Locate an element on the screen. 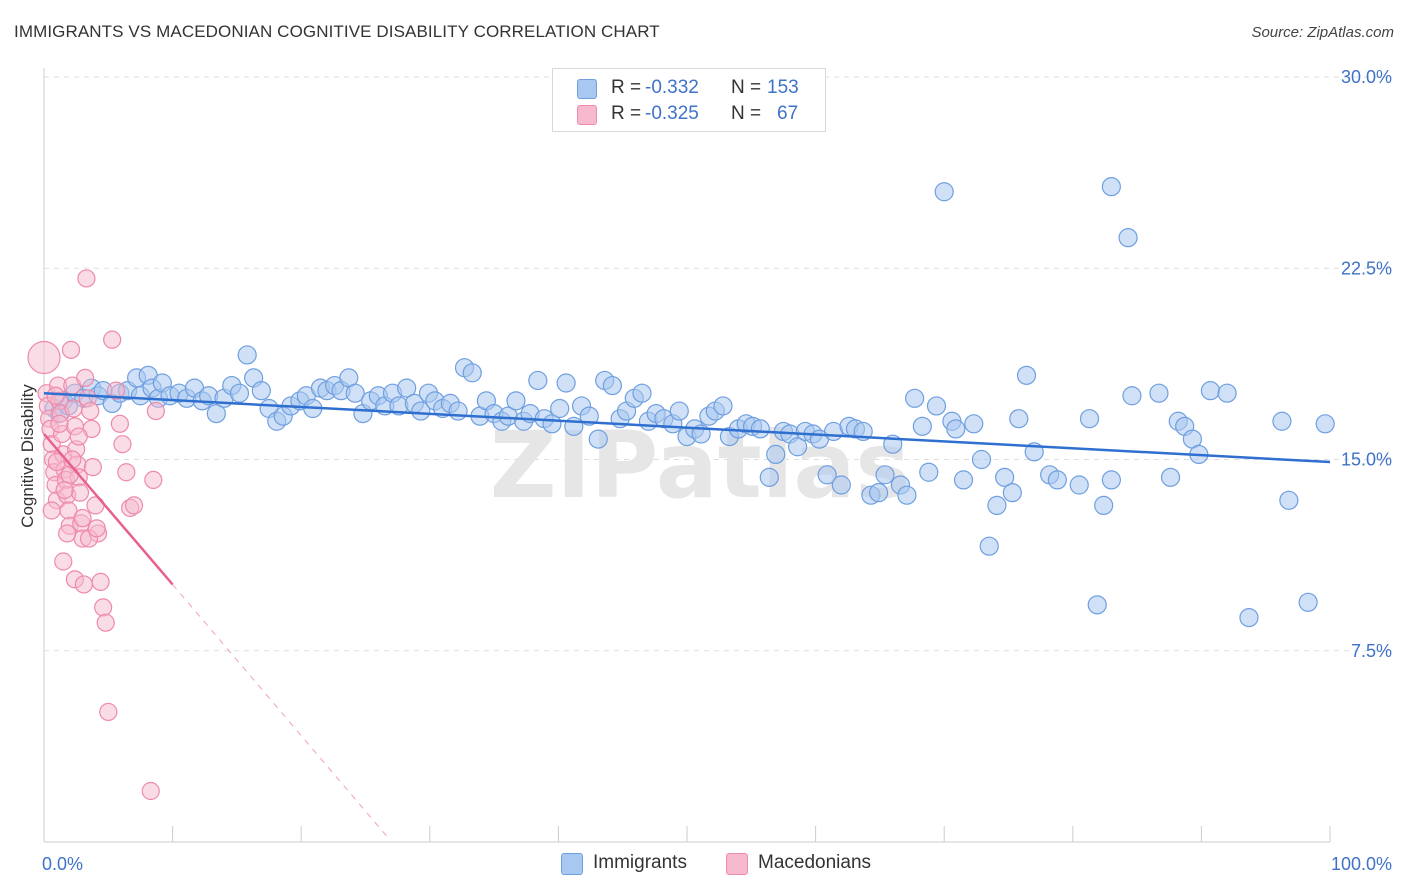 The width and height of the screenshot is (1406, 892). legend-n-value: 67 is located at coordinates (788, 113).